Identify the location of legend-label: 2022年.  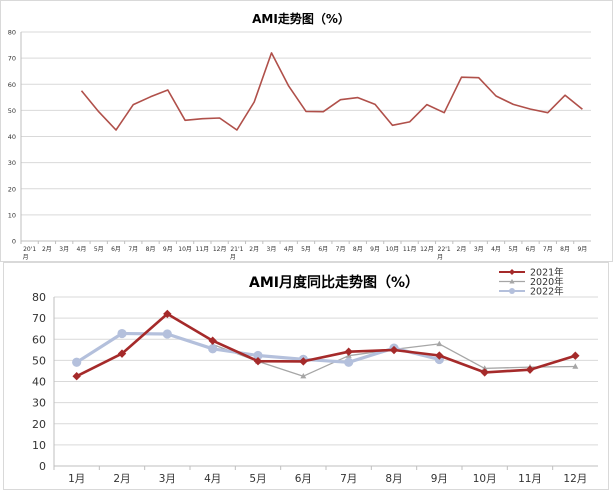
(547, 292).